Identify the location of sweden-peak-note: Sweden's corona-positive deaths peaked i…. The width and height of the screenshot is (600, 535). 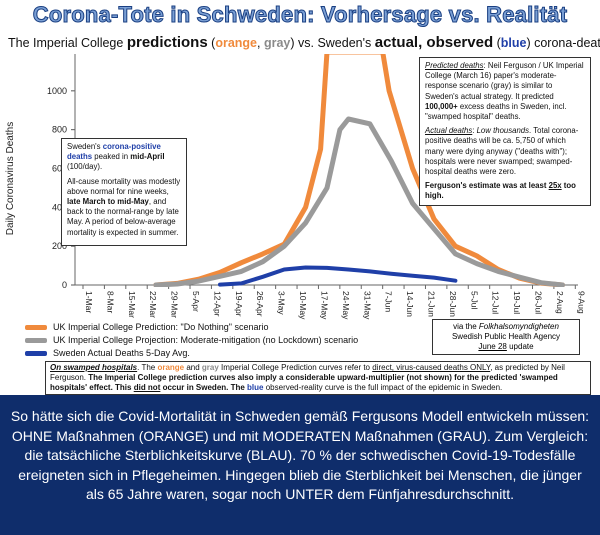
(124, 192).